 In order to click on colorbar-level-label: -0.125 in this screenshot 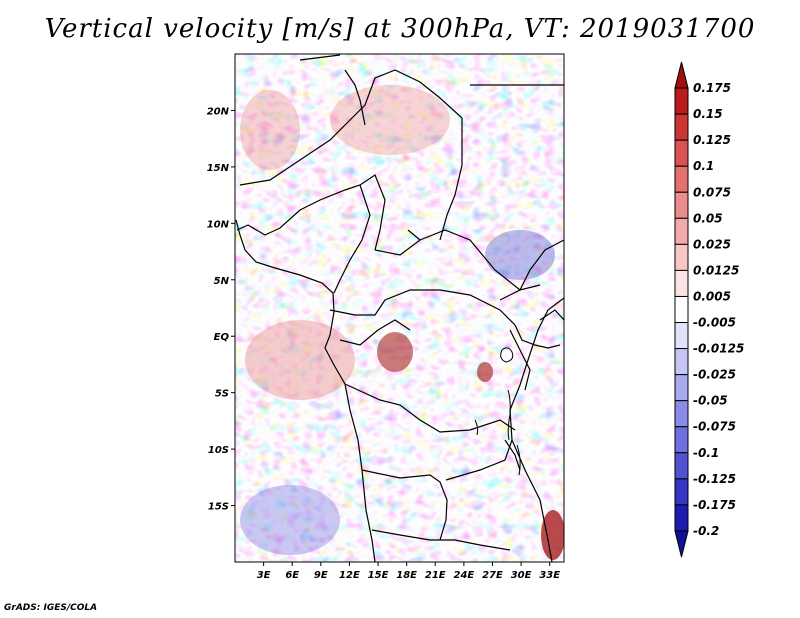, I will do `click(714, 479)`.